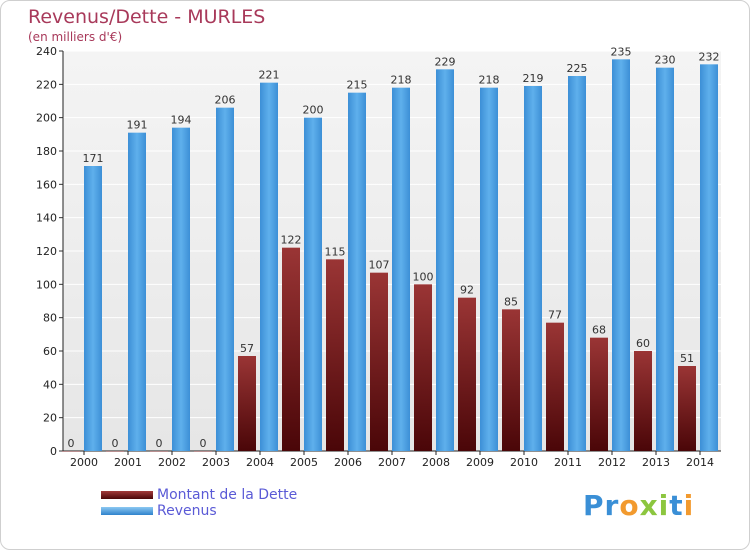 This screenshot has width=750, height=550. I want to click on bar-debt-2009, so click(467, 374).